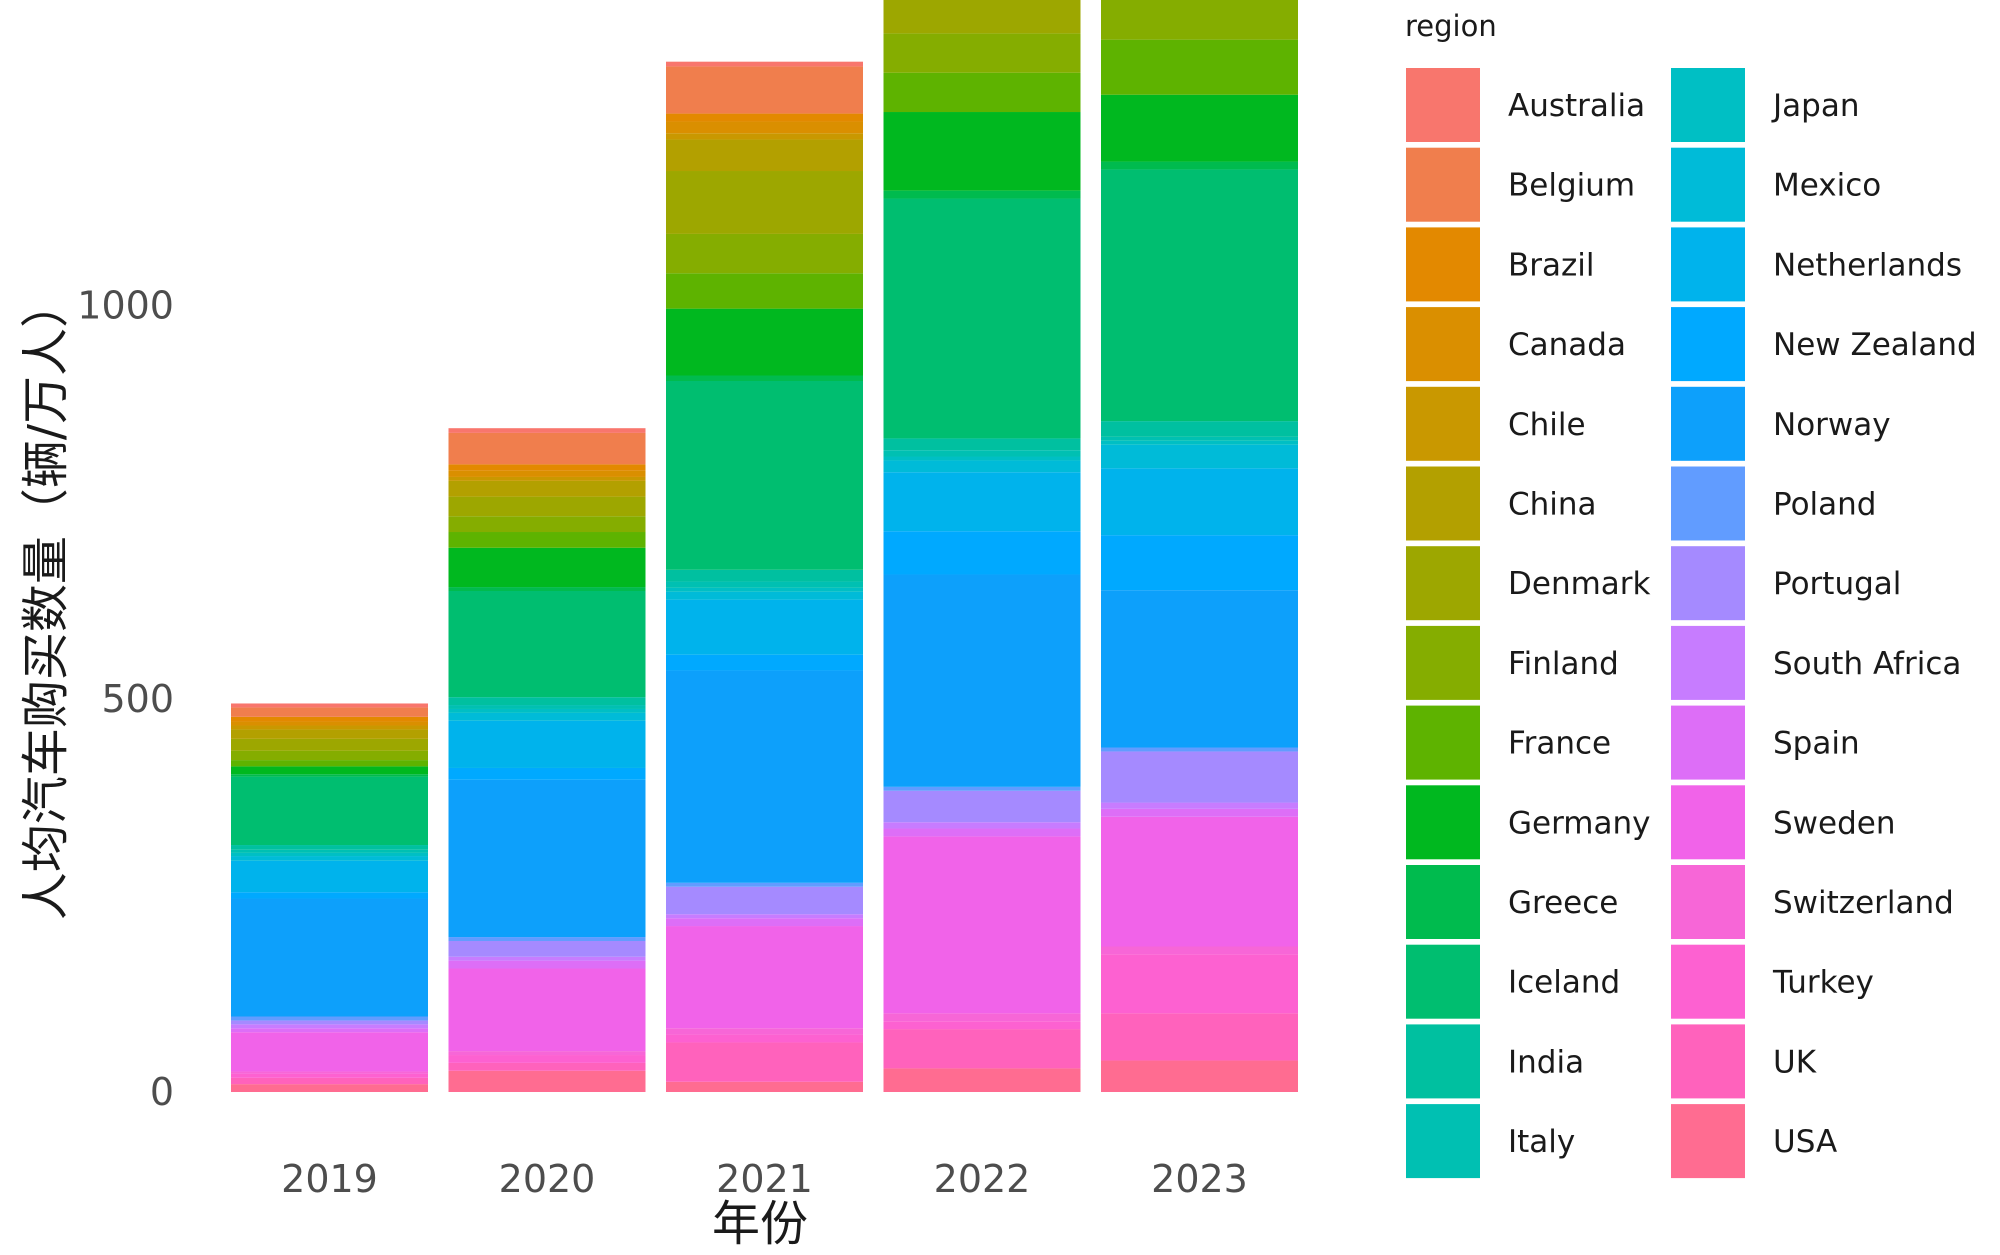  What do you see at coordinates (1563, 903) in the screenshot?
I see `legend-label: Greece` at bounding box center [1563, 903].